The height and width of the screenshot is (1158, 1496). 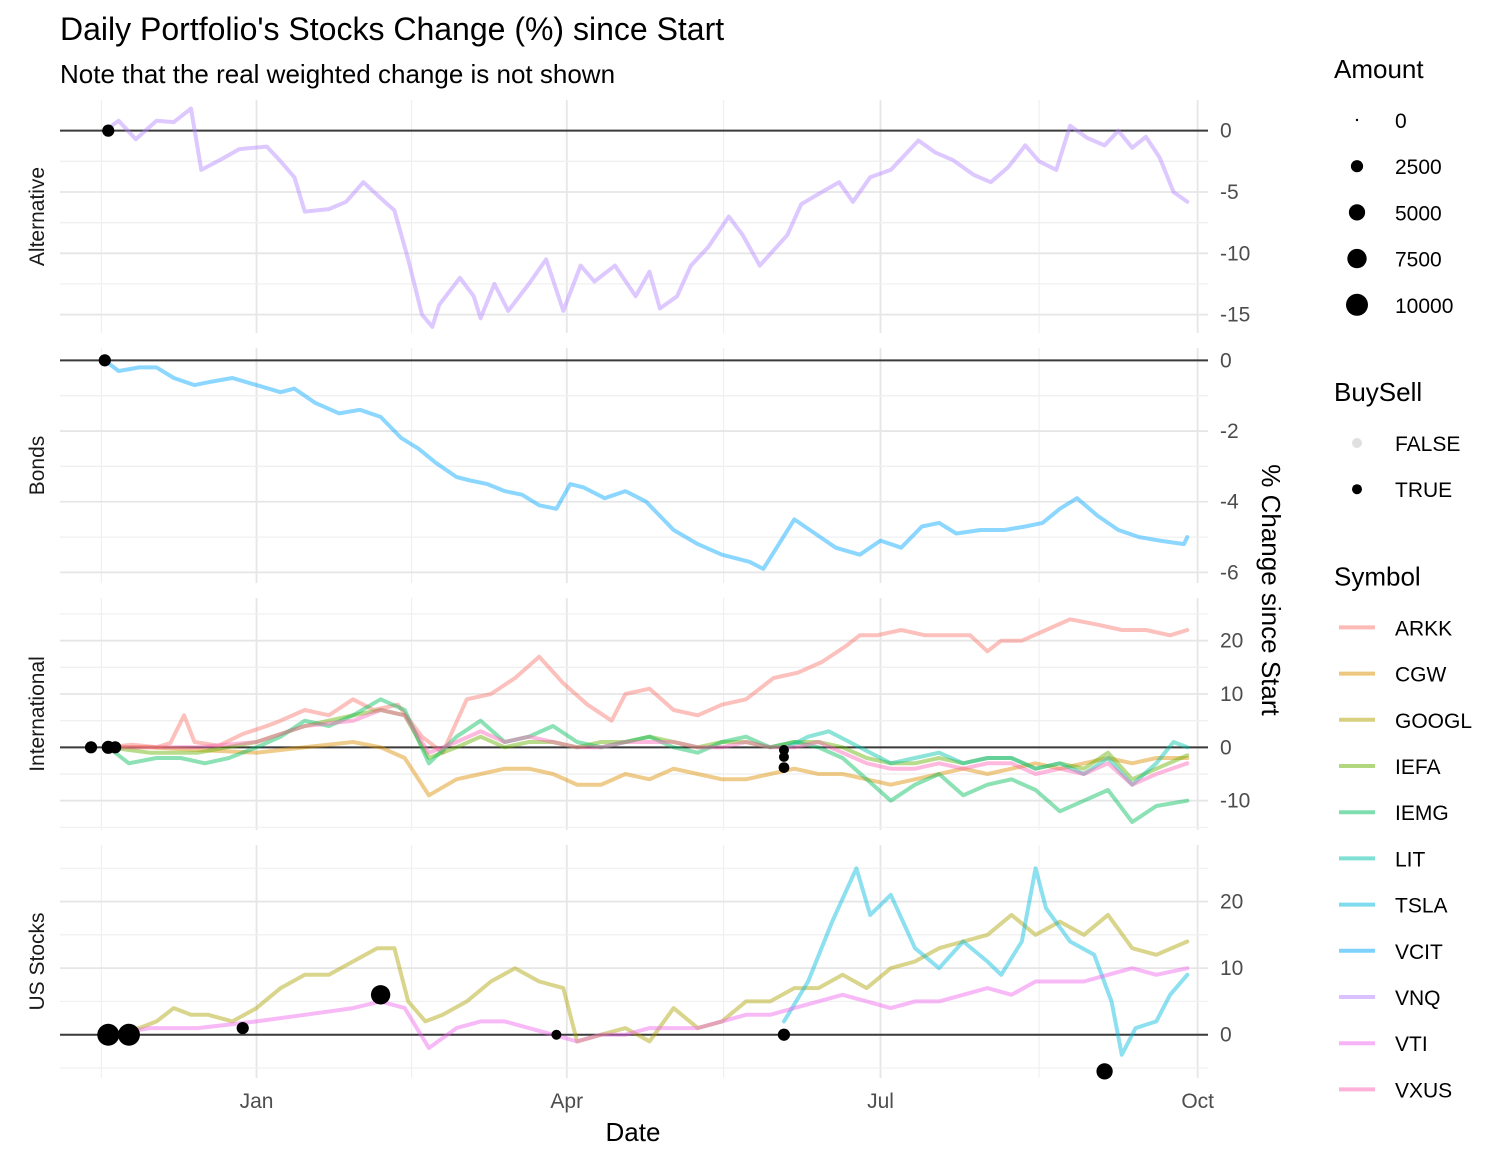 What do you see at coordinates (1421, 675) in the screenshot?
I see `legend-label: CGW` at bounding box center [1421, 675].